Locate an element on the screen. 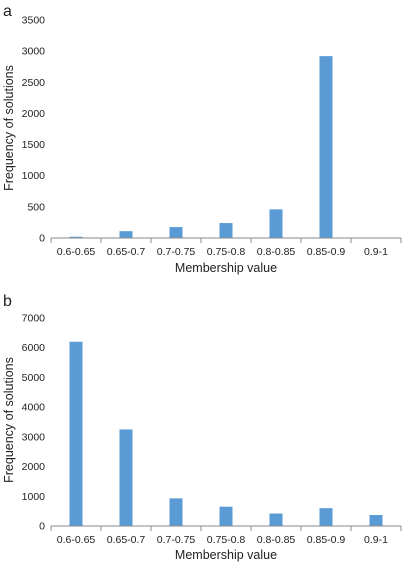  x-tick-label-a: 0.7-0.75 is located at coordinates (176, 252).